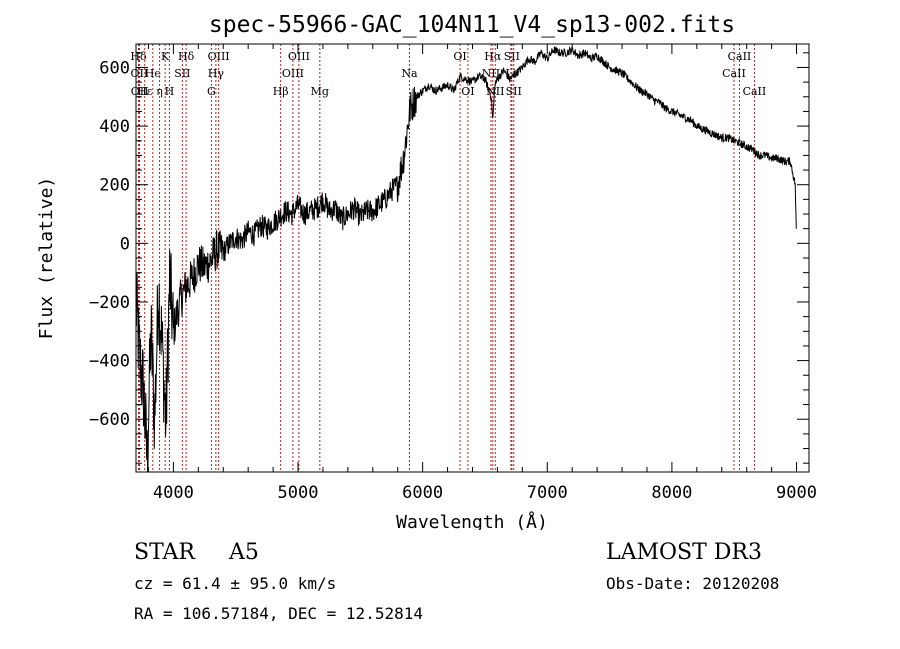 The height and width of the screenshot is (649, 900). Describe the element at coordinates (216, 73) in the screenshot. I see `marker-label-11: Hγ` at that location.